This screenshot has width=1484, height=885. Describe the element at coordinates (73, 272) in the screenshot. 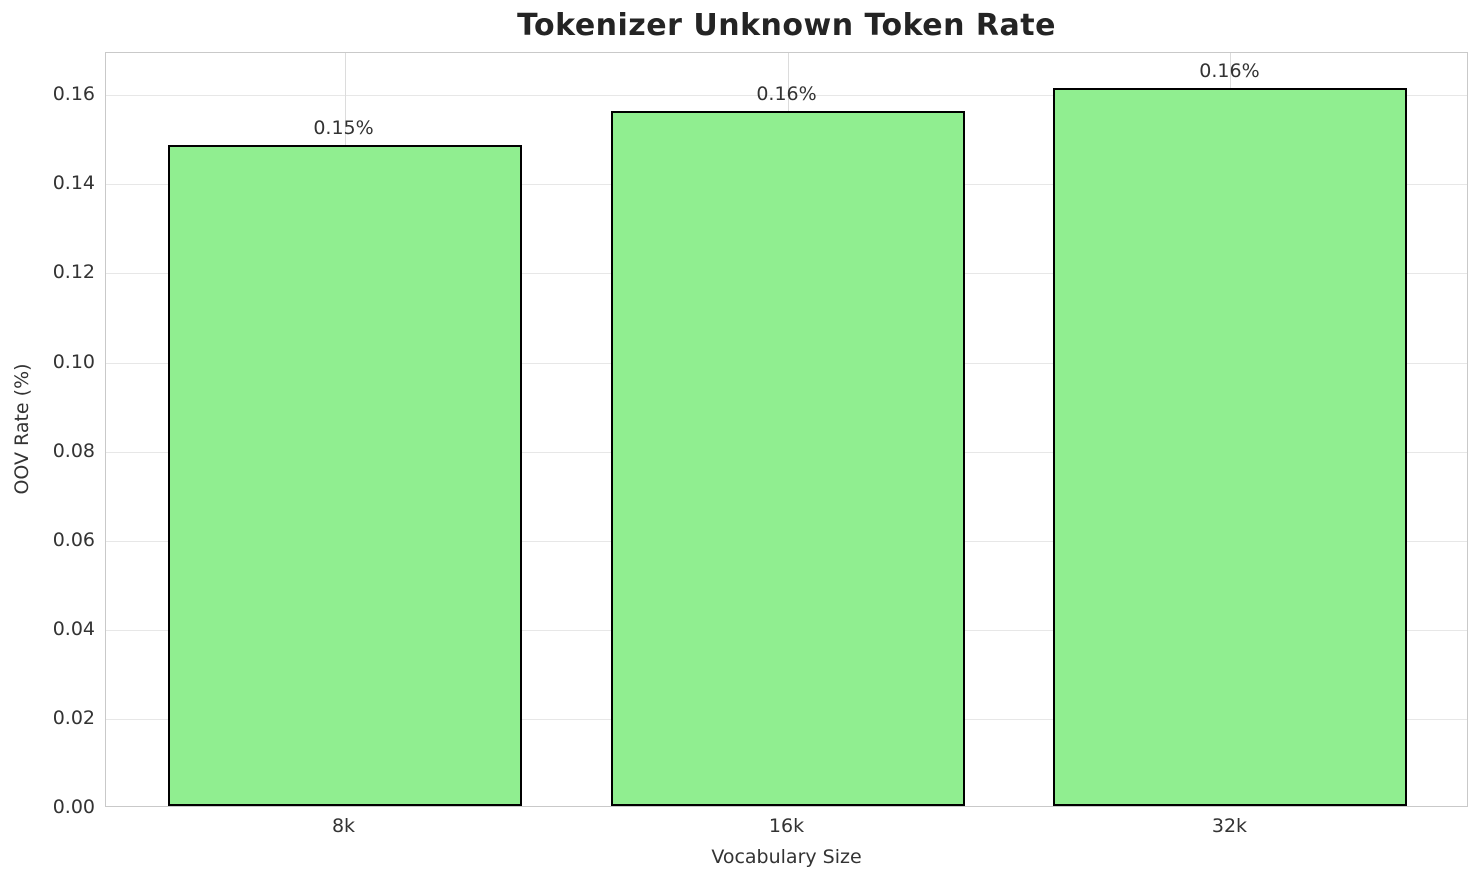

I see `y-tick-label: 0.12` at that location.